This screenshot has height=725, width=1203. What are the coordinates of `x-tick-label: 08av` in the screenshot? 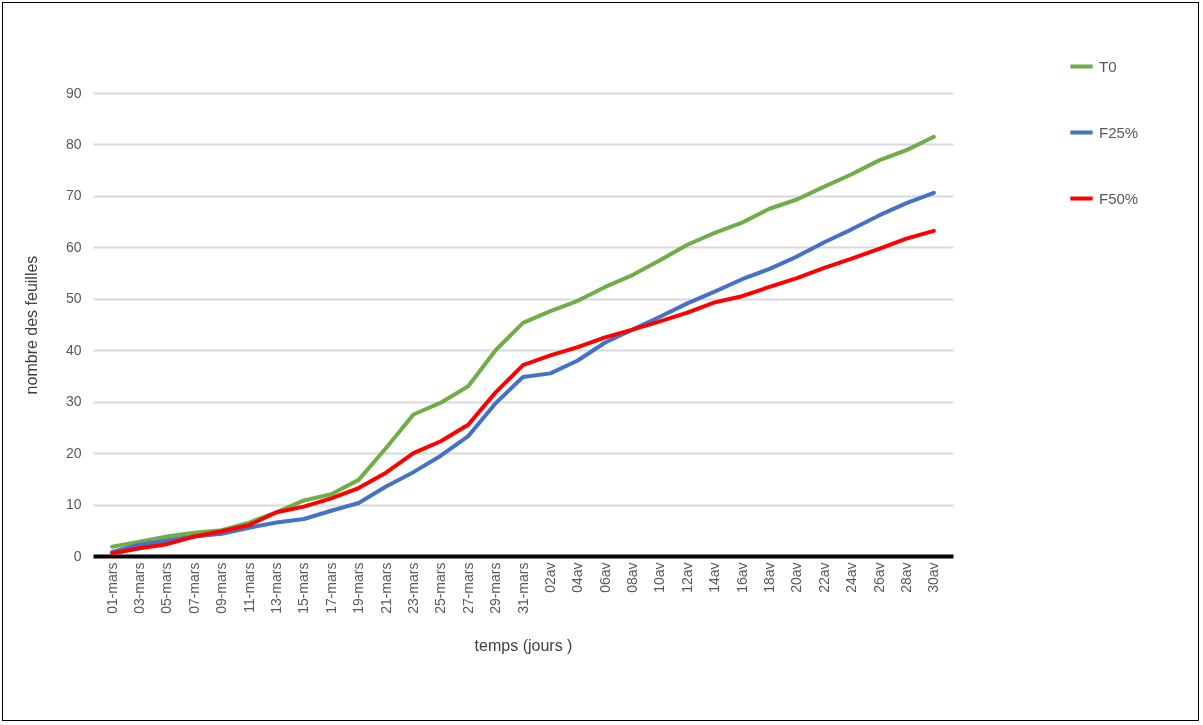 It's located at (632, 577).